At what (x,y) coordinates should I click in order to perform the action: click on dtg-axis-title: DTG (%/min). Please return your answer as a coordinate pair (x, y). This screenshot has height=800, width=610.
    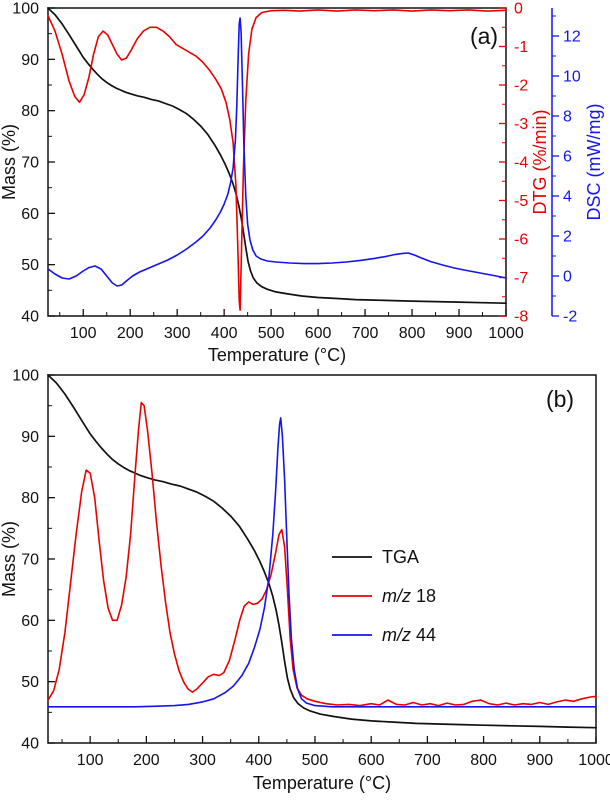
    Looking at the image, I should click on (540, 162).